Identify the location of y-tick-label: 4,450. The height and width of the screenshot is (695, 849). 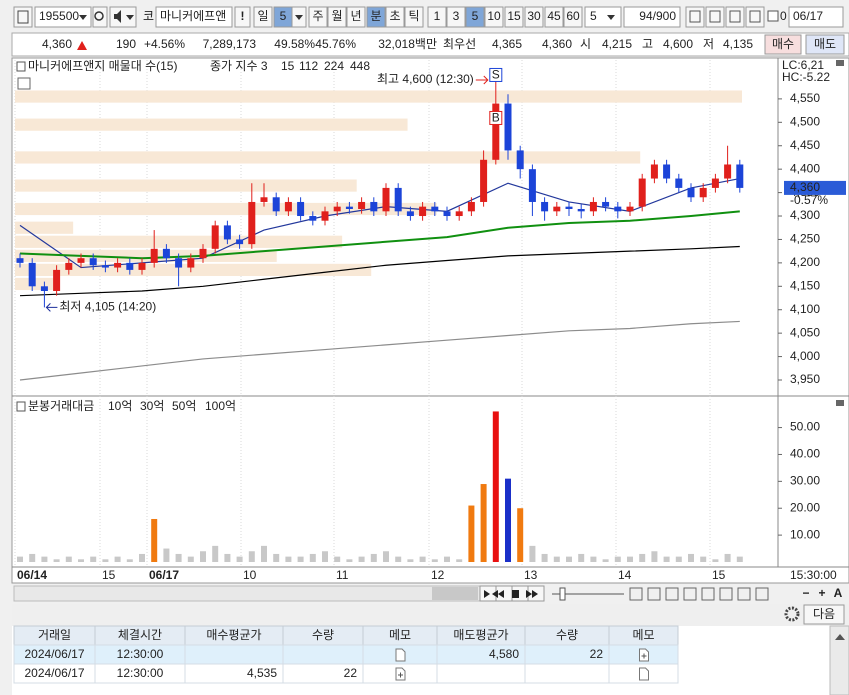
(805, 145).